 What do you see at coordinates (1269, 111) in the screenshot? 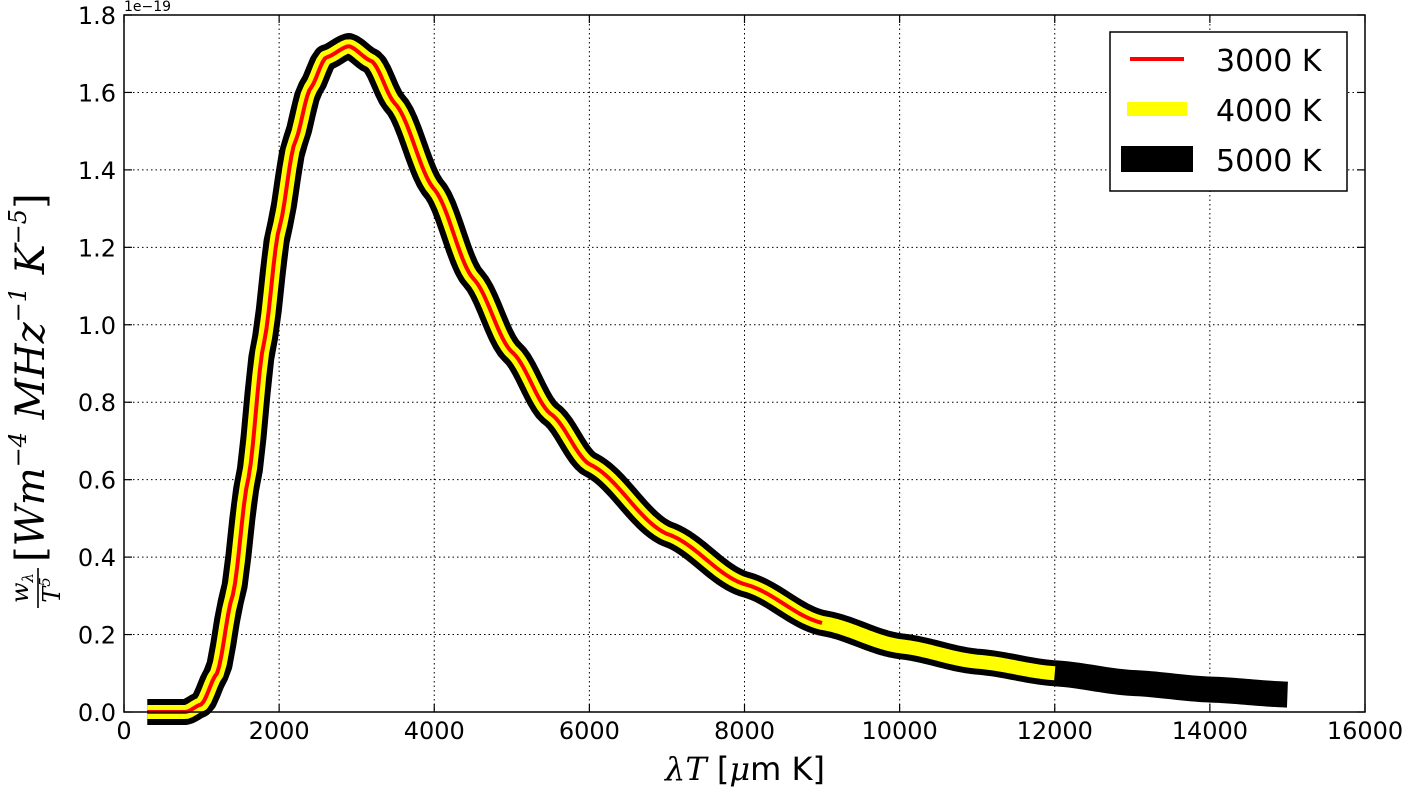
I see `legend-label-4000k: 4000 K` at bounding box center [1269, 111].